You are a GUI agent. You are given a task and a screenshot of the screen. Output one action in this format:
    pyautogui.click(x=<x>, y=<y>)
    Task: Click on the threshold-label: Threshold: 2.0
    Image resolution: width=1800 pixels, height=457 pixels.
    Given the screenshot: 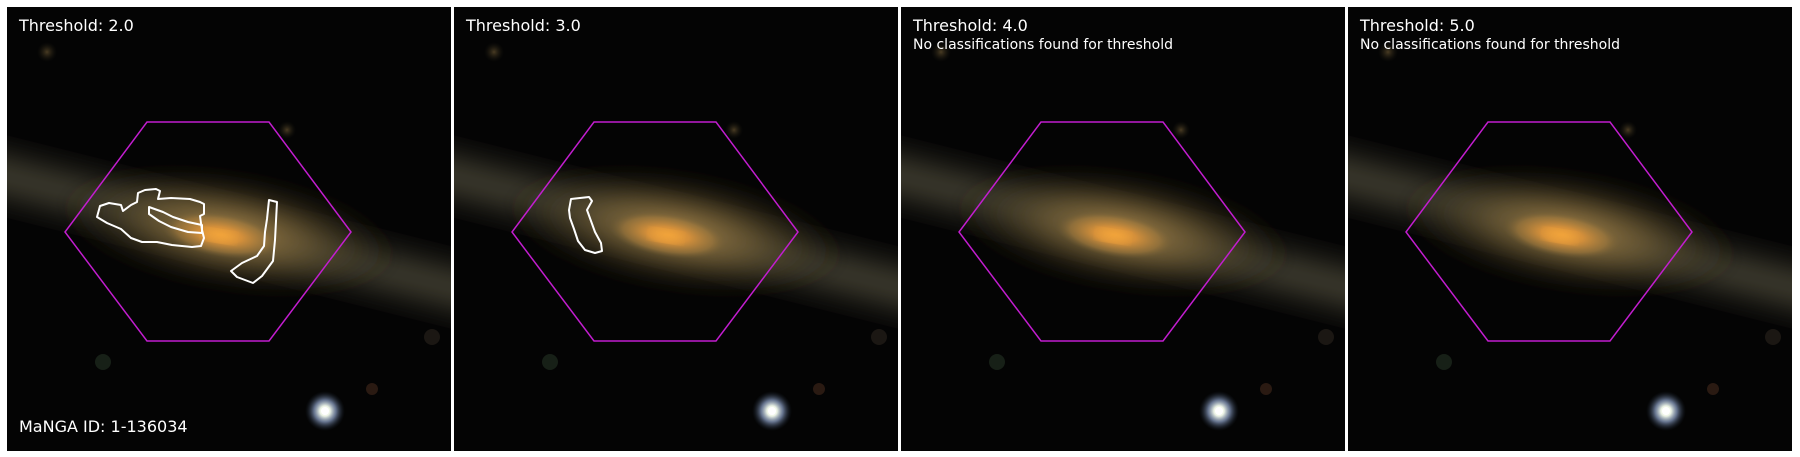 What is the action you would take?
    pyautogui.click(x=76, y=25)
    